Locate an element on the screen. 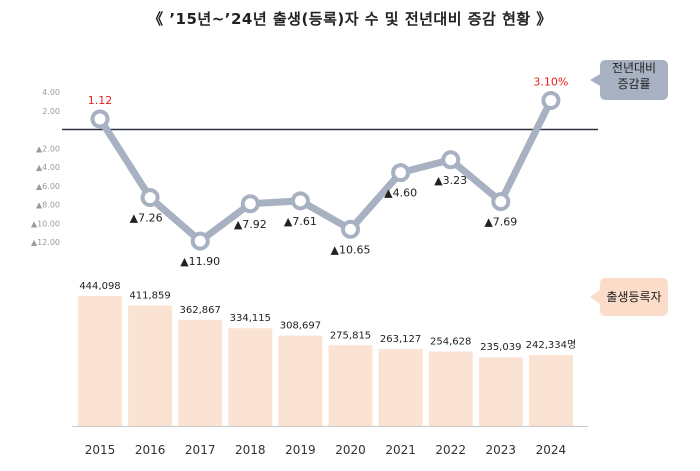 The height and width of the screenshot is (471, 700). x-tick-label: 2016 is located at coordinates (150, 450).